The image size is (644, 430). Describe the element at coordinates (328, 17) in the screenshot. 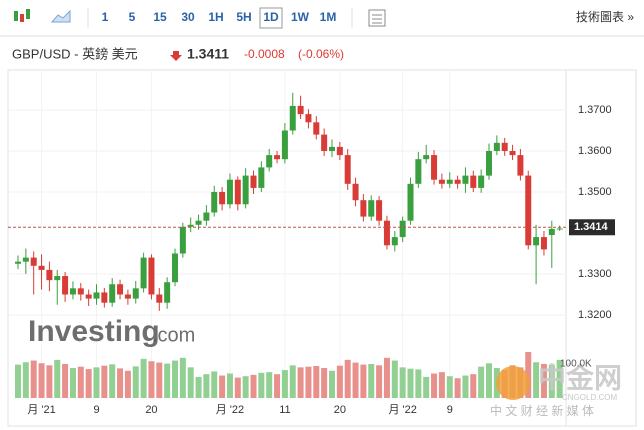

I see `interval-button: 1M` at that location.